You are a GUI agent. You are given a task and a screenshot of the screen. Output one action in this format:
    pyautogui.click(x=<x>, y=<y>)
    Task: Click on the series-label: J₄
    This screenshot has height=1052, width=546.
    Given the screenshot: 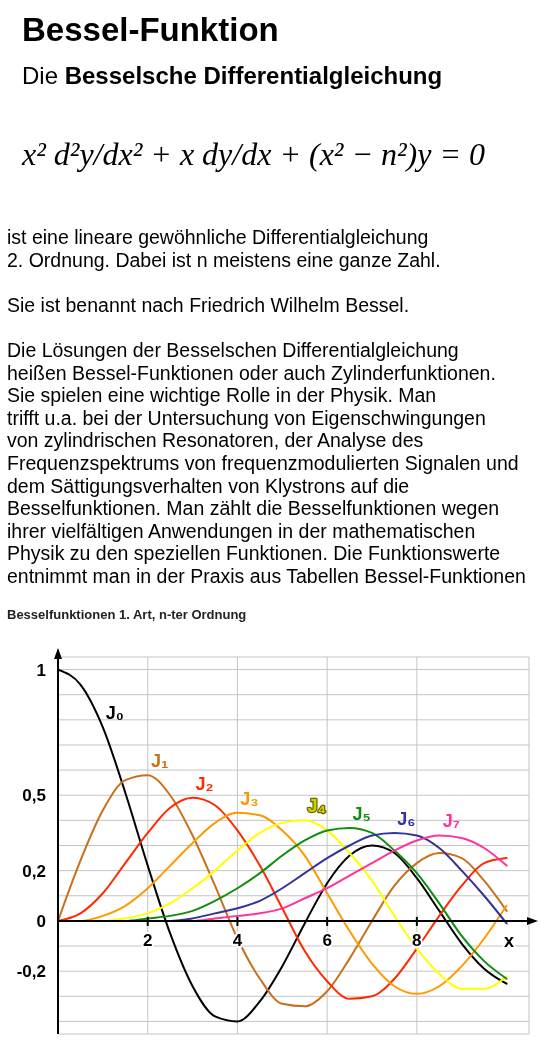 What is the action you would take?
    pyautogui.click(x=317, y=806)
    